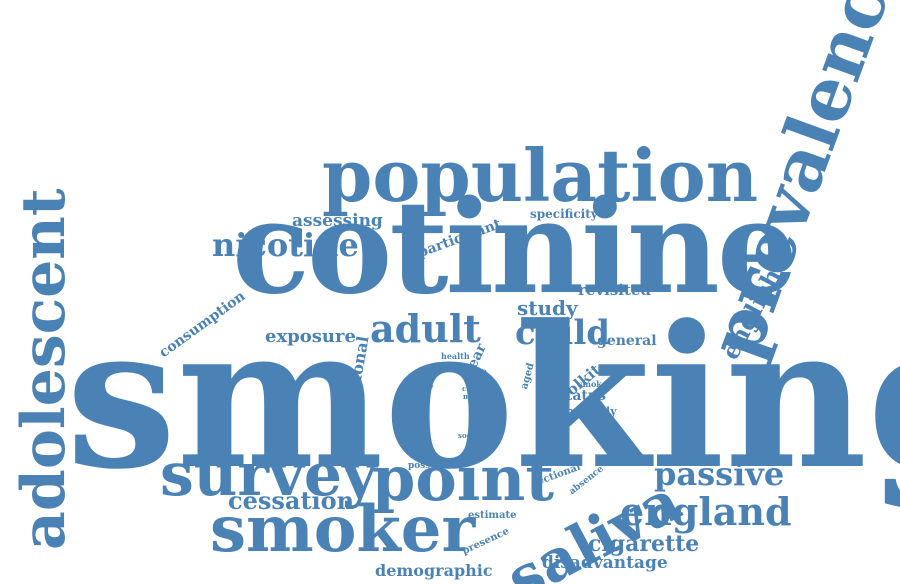 The height and width of the screenshot is (584, 900). What do you see at coordinates (44, 369) in the screenshot?
I see `word-adolescent: adolescent` at bounding box center [44, 369].